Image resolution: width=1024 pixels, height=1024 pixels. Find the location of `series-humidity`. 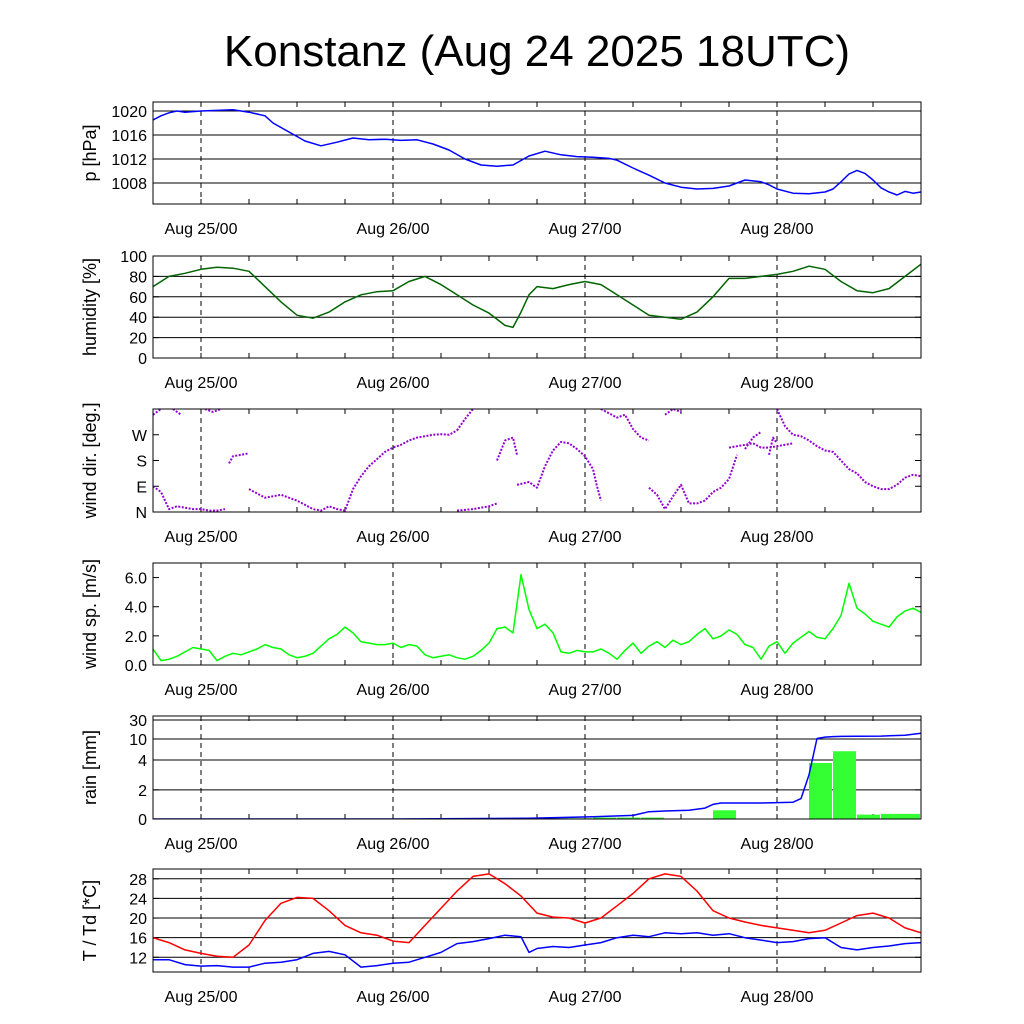

series-humidity is located at coordinates (537, 296).